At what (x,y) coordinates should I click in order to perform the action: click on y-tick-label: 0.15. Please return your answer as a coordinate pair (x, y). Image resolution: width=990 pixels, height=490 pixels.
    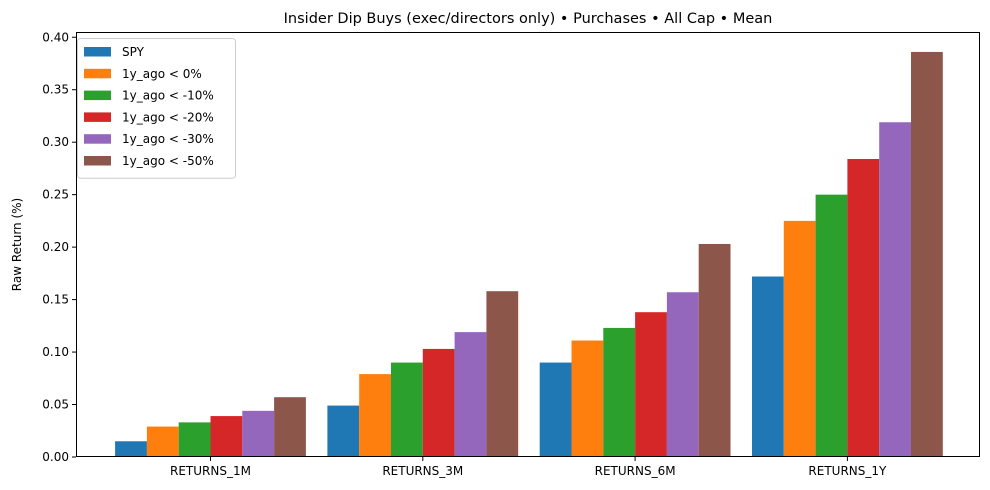
    Looking at the image, I should click on (55, 300).